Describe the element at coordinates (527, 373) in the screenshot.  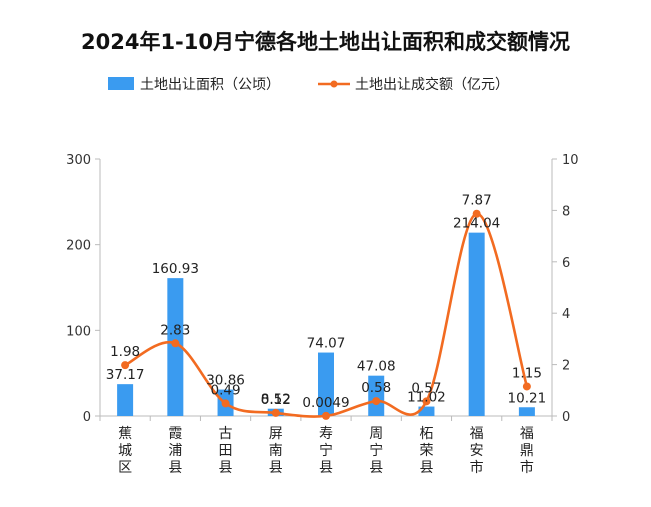
I see `line-value-label-8: 1.15` at that location.